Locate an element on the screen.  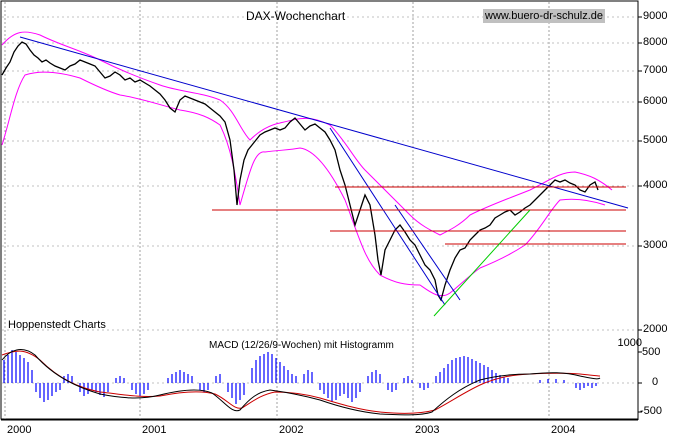
chart-title: DAX-Wochenchart is located at coordinates (296, 16).